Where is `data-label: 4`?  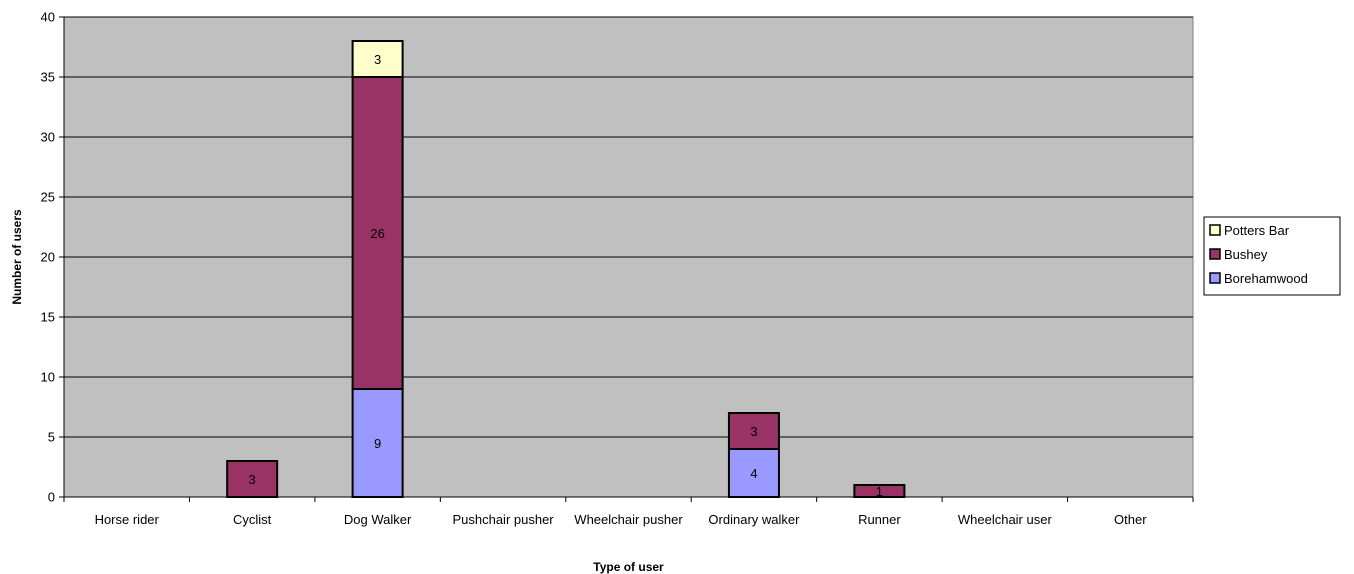
data-label: 4 is located at coordinates (753, 473).